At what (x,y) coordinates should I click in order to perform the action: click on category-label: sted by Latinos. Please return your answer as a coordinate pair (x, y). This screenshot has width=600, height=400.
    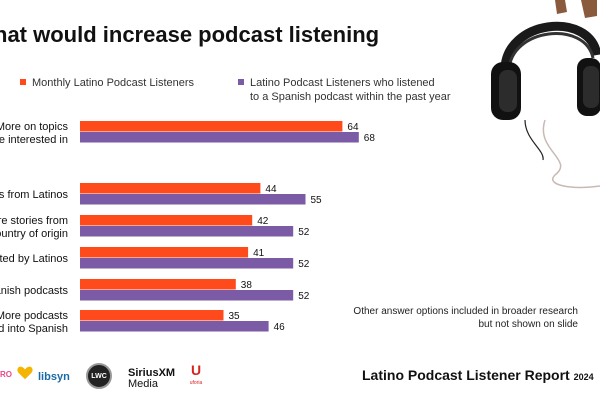
    Looking at the image, I should click on (34, 259).